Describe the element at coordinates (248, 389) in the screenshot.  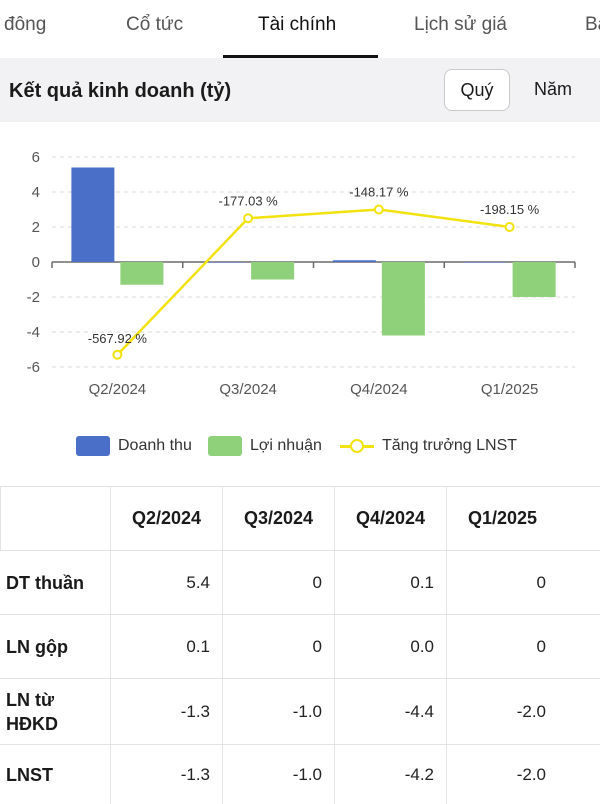
I see `x-tick-label: Q3/2024` at that location.